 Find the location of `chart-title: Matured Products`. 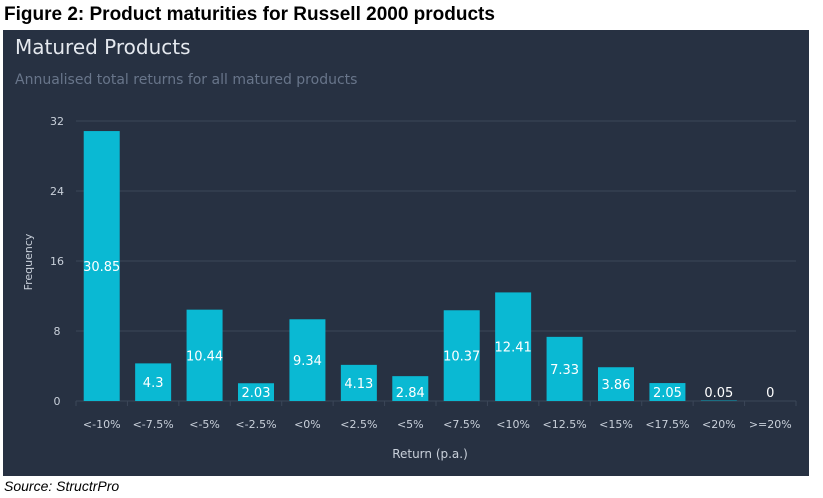

chart-title: Matured Products is located at coordinates (103, 47).